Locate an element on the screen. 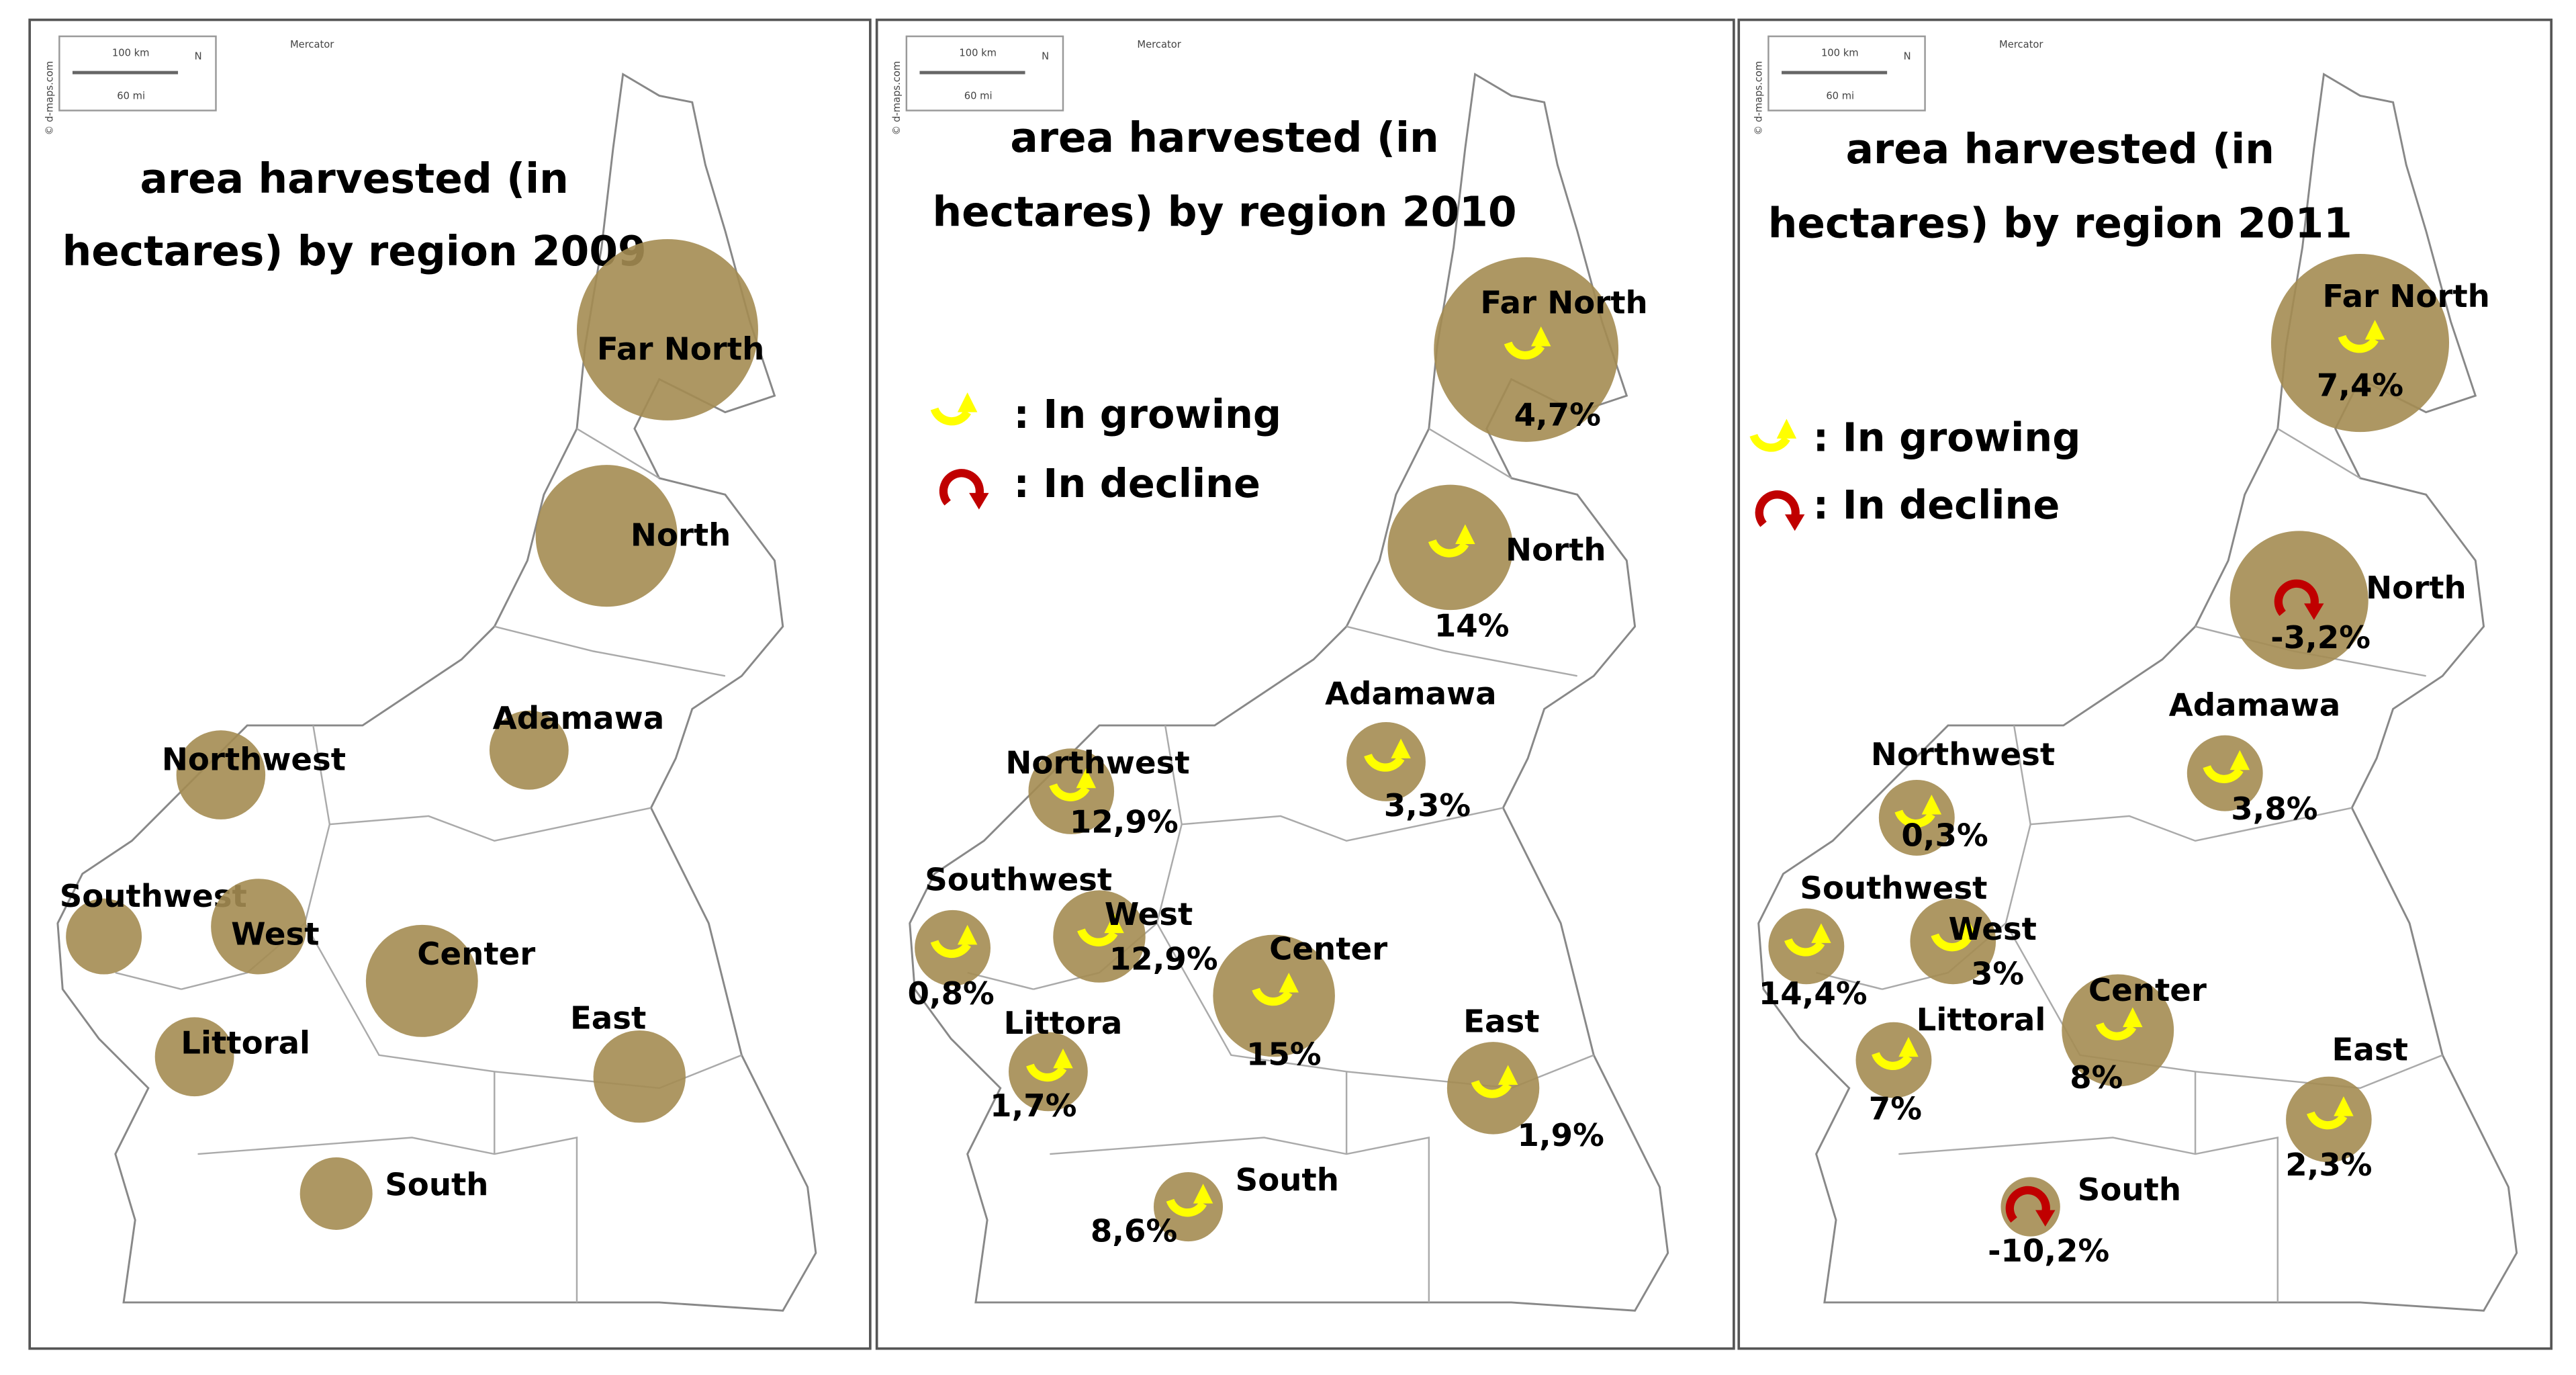 The width and height of the screenshot is (2576, 1375). region-label: Southwest is located at coordinates (1018, 880).